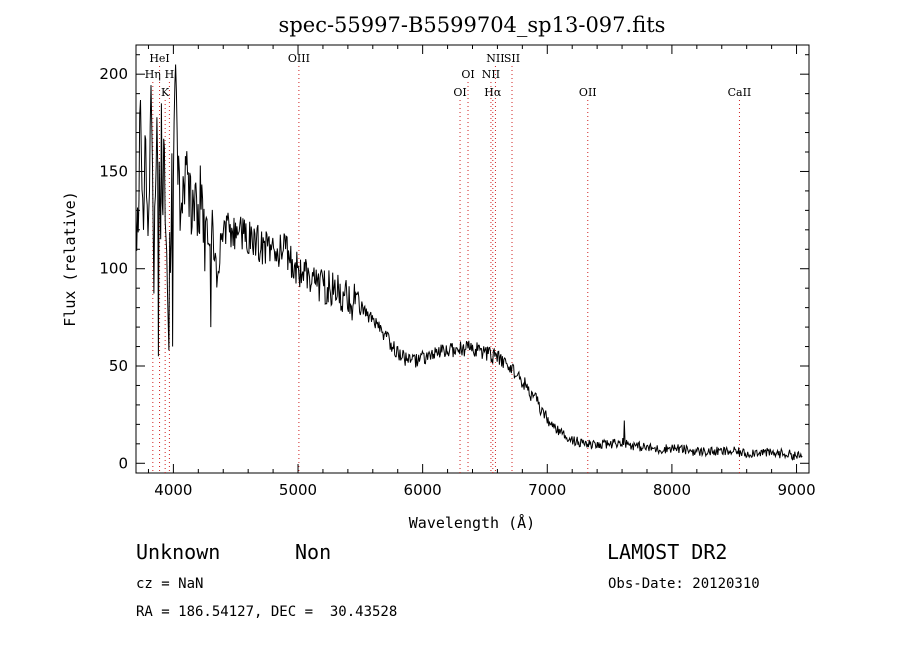  What do you see at coordinates (588, 92) in the screenshot?
I see `line-marker-label: OII` at bounding box center [588, 92].